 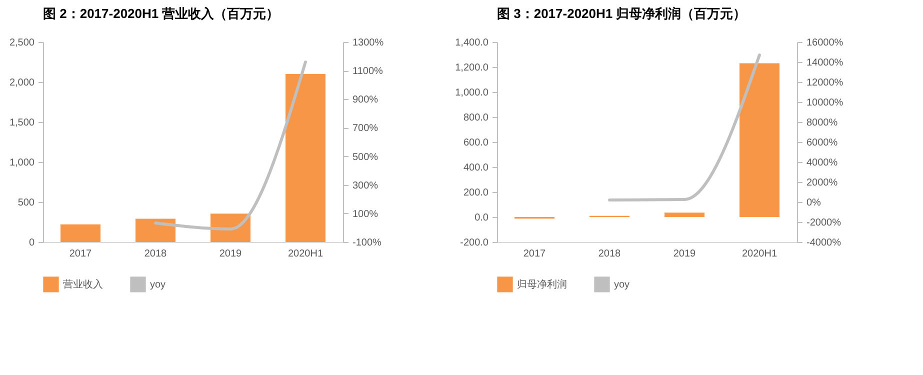 What do you see at coordinates (476, 168) in the screenshot?
I see `y-tick-label: 400.0` at bounding box center [476, 168].